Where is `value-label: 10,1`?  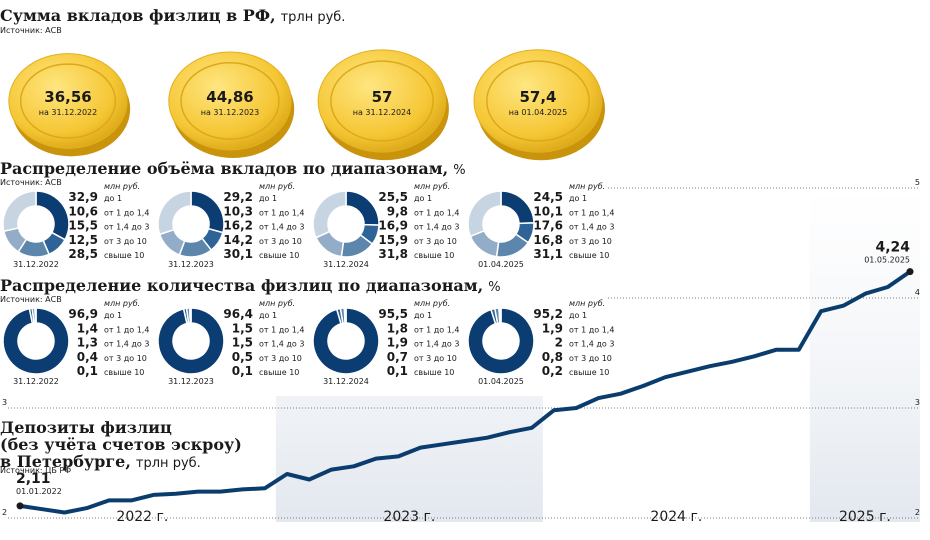
value-label: 10,1 is located at coordinates (548, 211).